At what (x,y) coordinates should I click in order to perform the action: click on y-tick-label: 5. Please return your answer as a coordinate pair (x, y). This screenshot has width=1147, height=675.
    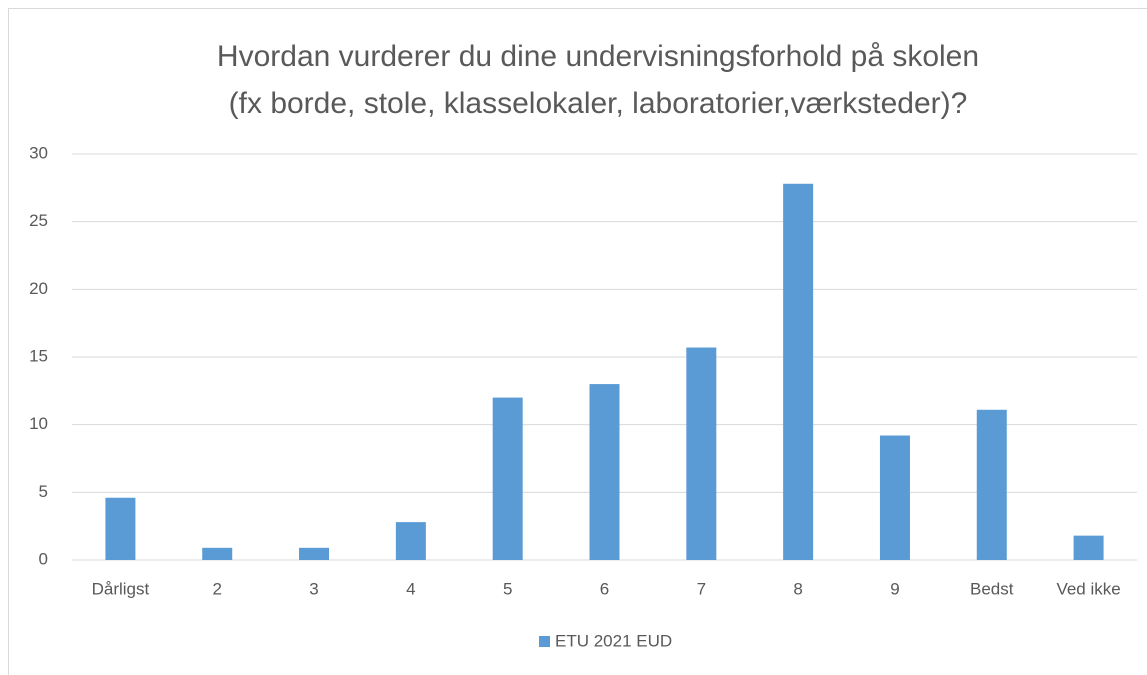
    Looking at the image, I should click on (43, 491).